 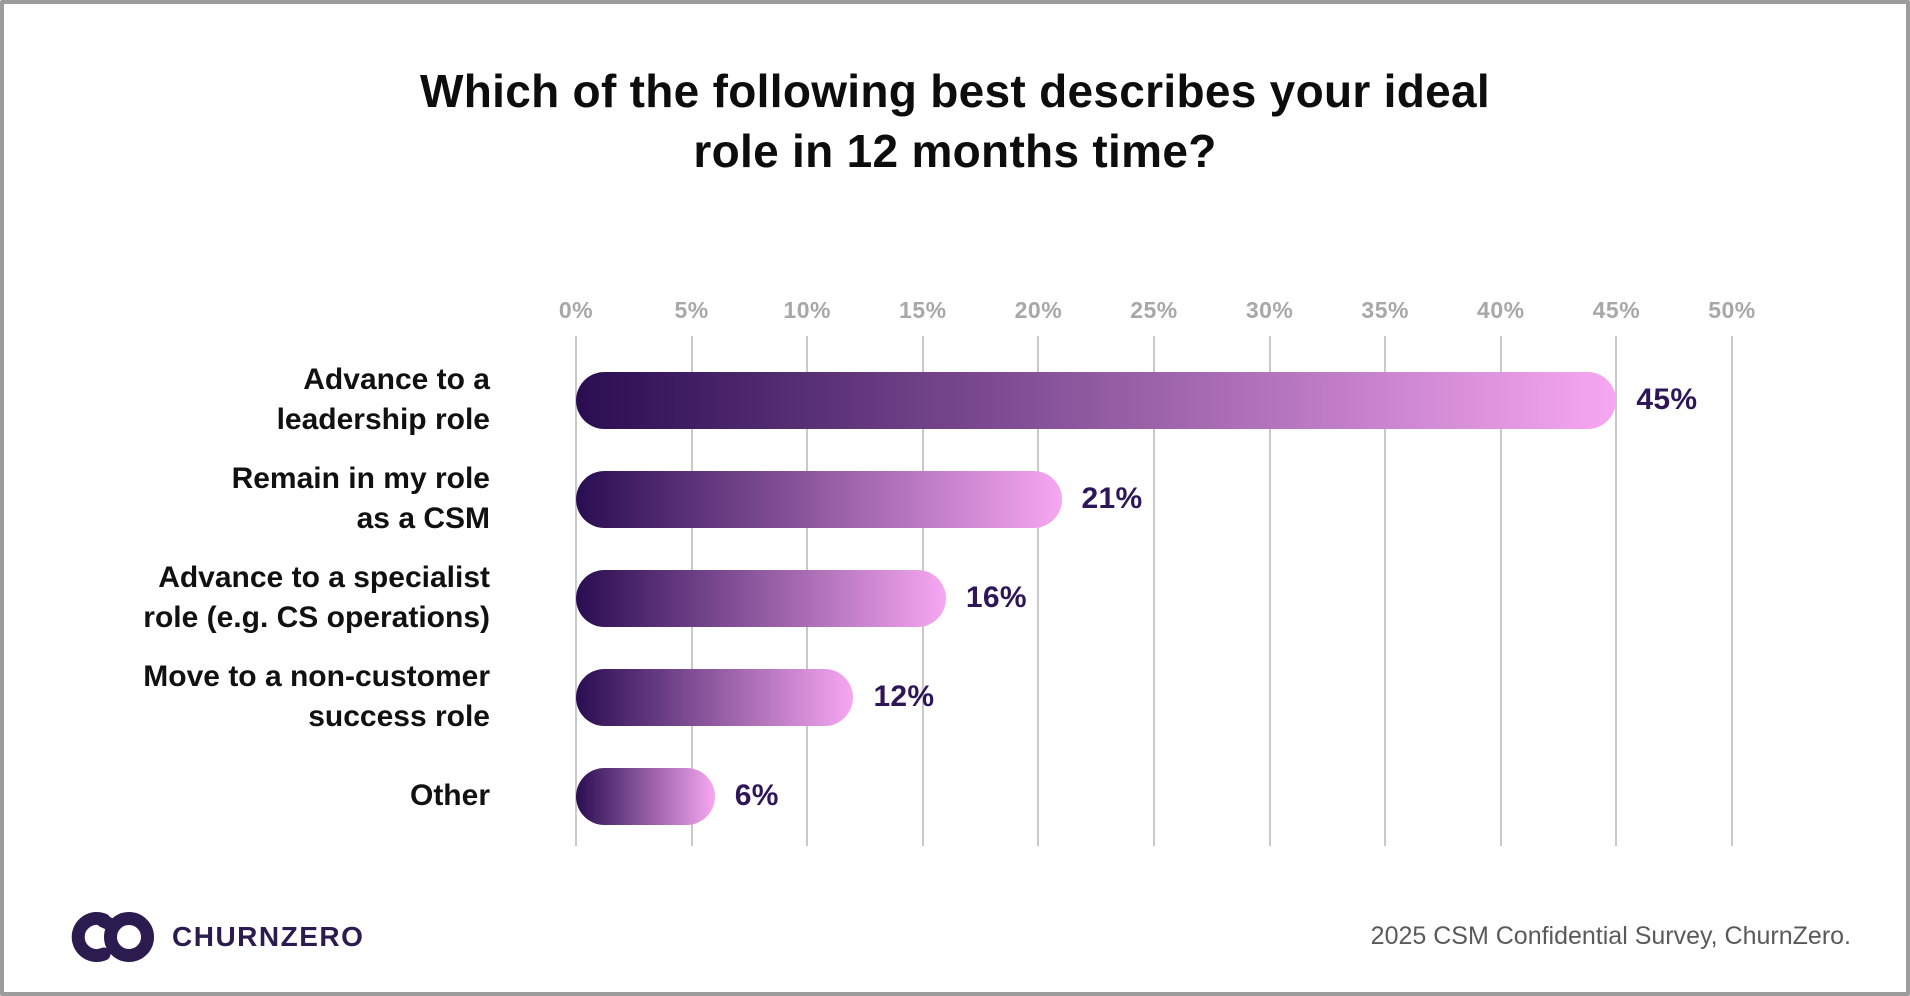 What do you see at coordinates (996, 598) in the screenshot?
I see `value-label: 16%` at bounding box center [996, 598].